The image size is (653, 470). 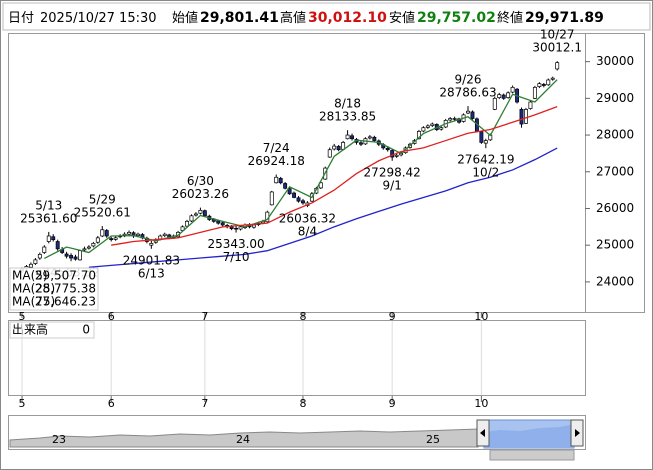 I want to click on y-tick-label: 27000, so click(x=615, y=171).